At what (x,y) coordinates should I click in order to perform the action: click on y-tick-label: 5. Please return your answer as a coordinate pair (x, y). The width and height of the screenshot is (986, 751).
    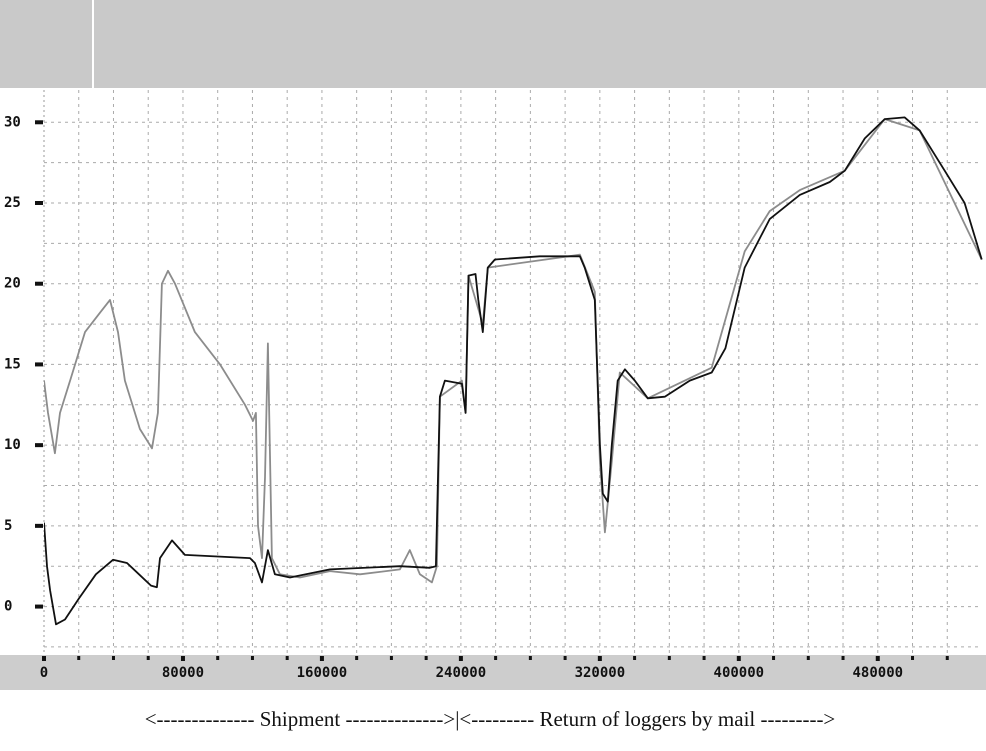
    Looking at the image, I should click on (8, 526).